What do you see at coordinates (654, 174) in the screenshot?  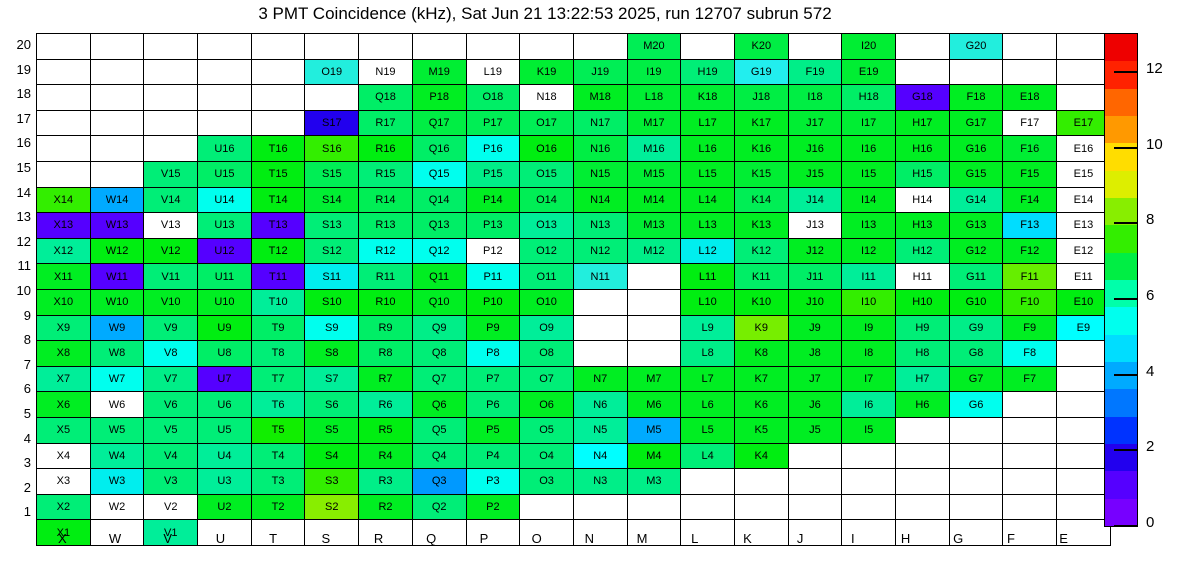 I see `heatmap-cell: M15` at bounding box center [654, 174].